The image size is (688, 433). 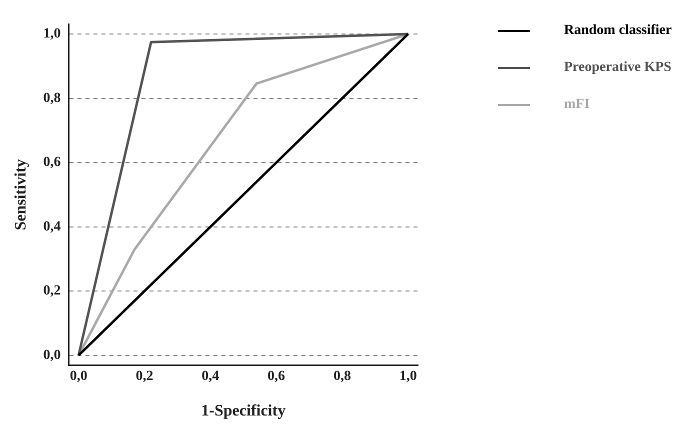 I want to click on text: Preoperative KPS, so click(x=618, y=68).